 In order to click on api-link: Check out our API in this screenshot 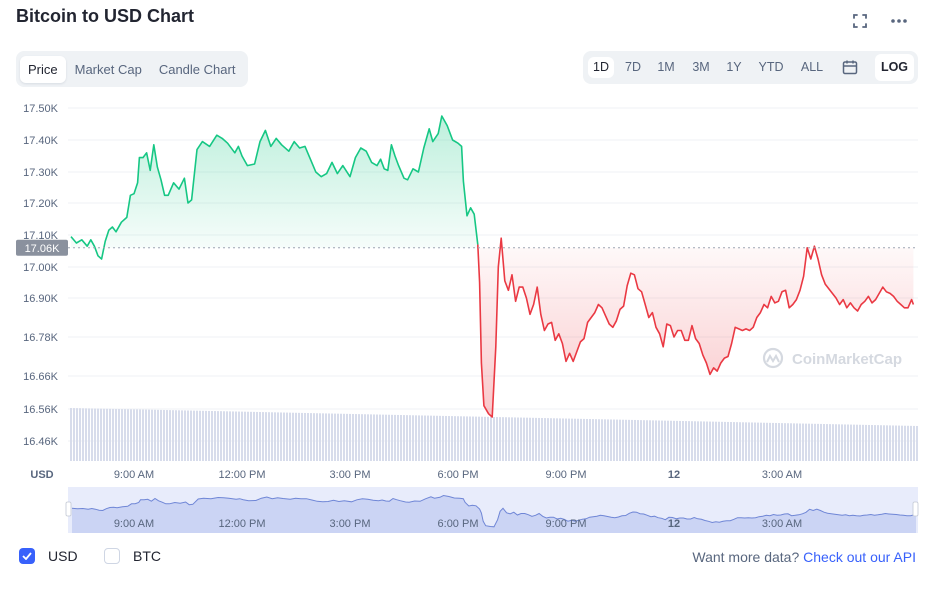, I will do `click(859, 557)`.